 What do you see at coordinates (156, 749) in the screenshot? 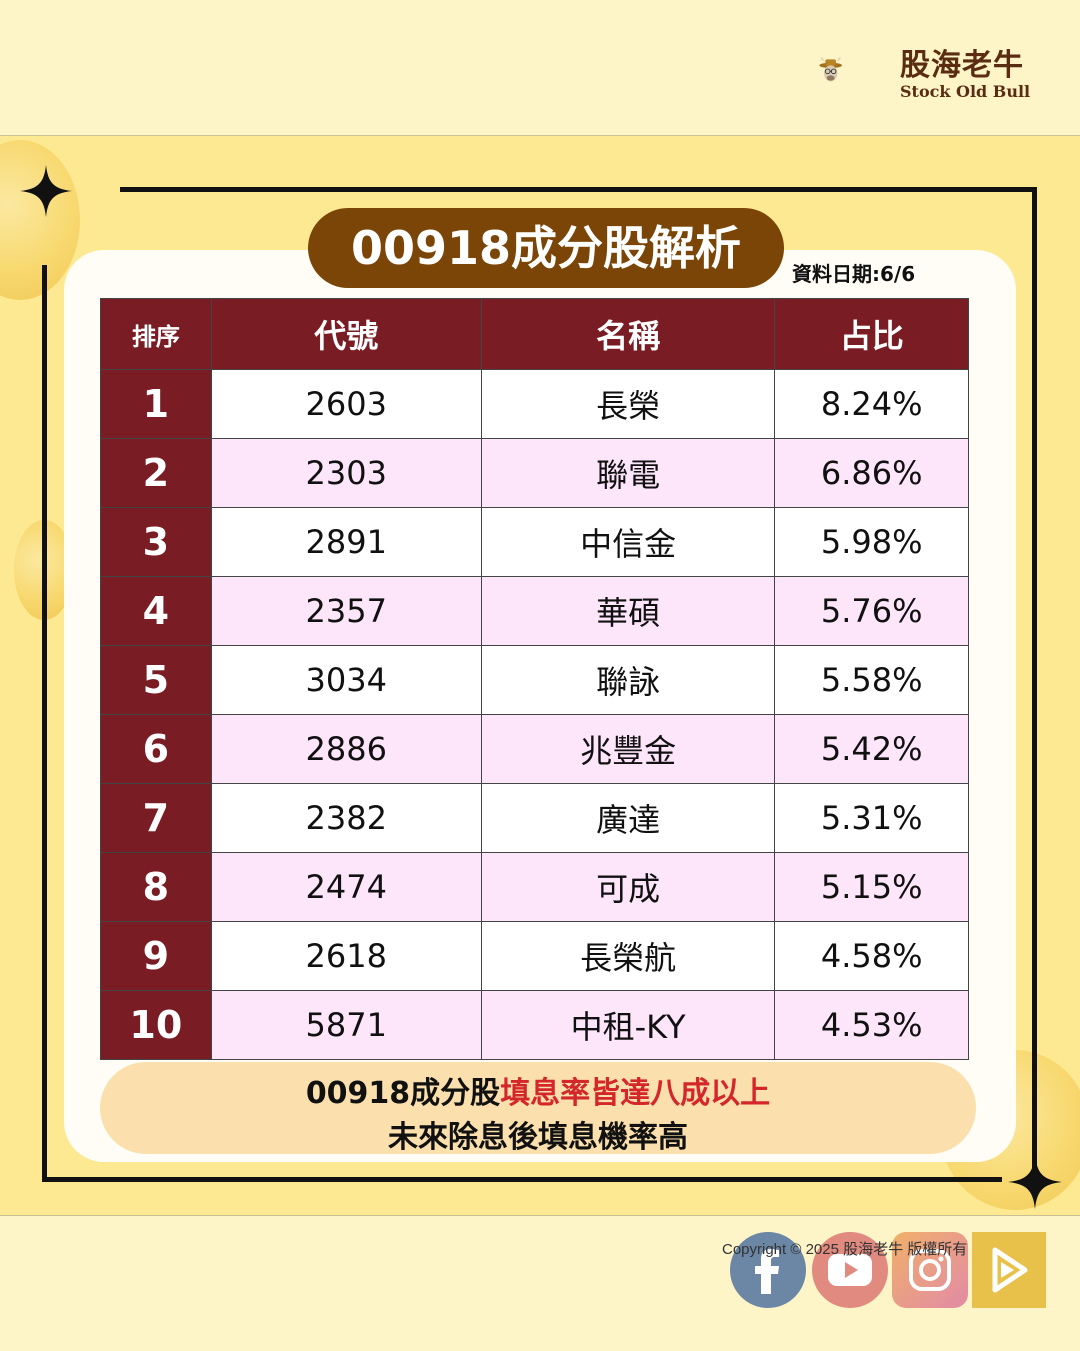
I see `rank-cell: 6` at bounding box center [156, 749].